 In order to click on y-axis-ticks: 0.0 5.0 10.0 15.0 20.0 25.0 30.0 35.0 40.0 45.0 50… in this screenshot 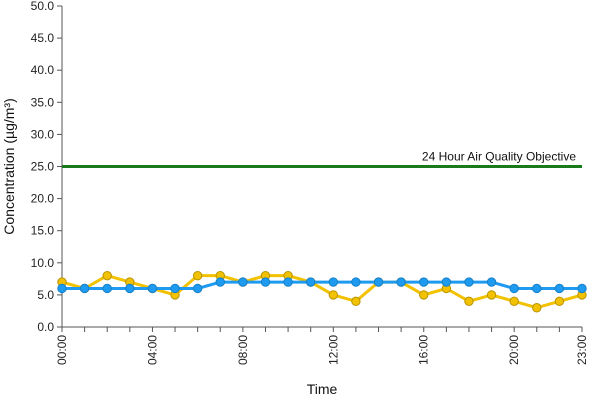, I will do `click(46, 167)`.